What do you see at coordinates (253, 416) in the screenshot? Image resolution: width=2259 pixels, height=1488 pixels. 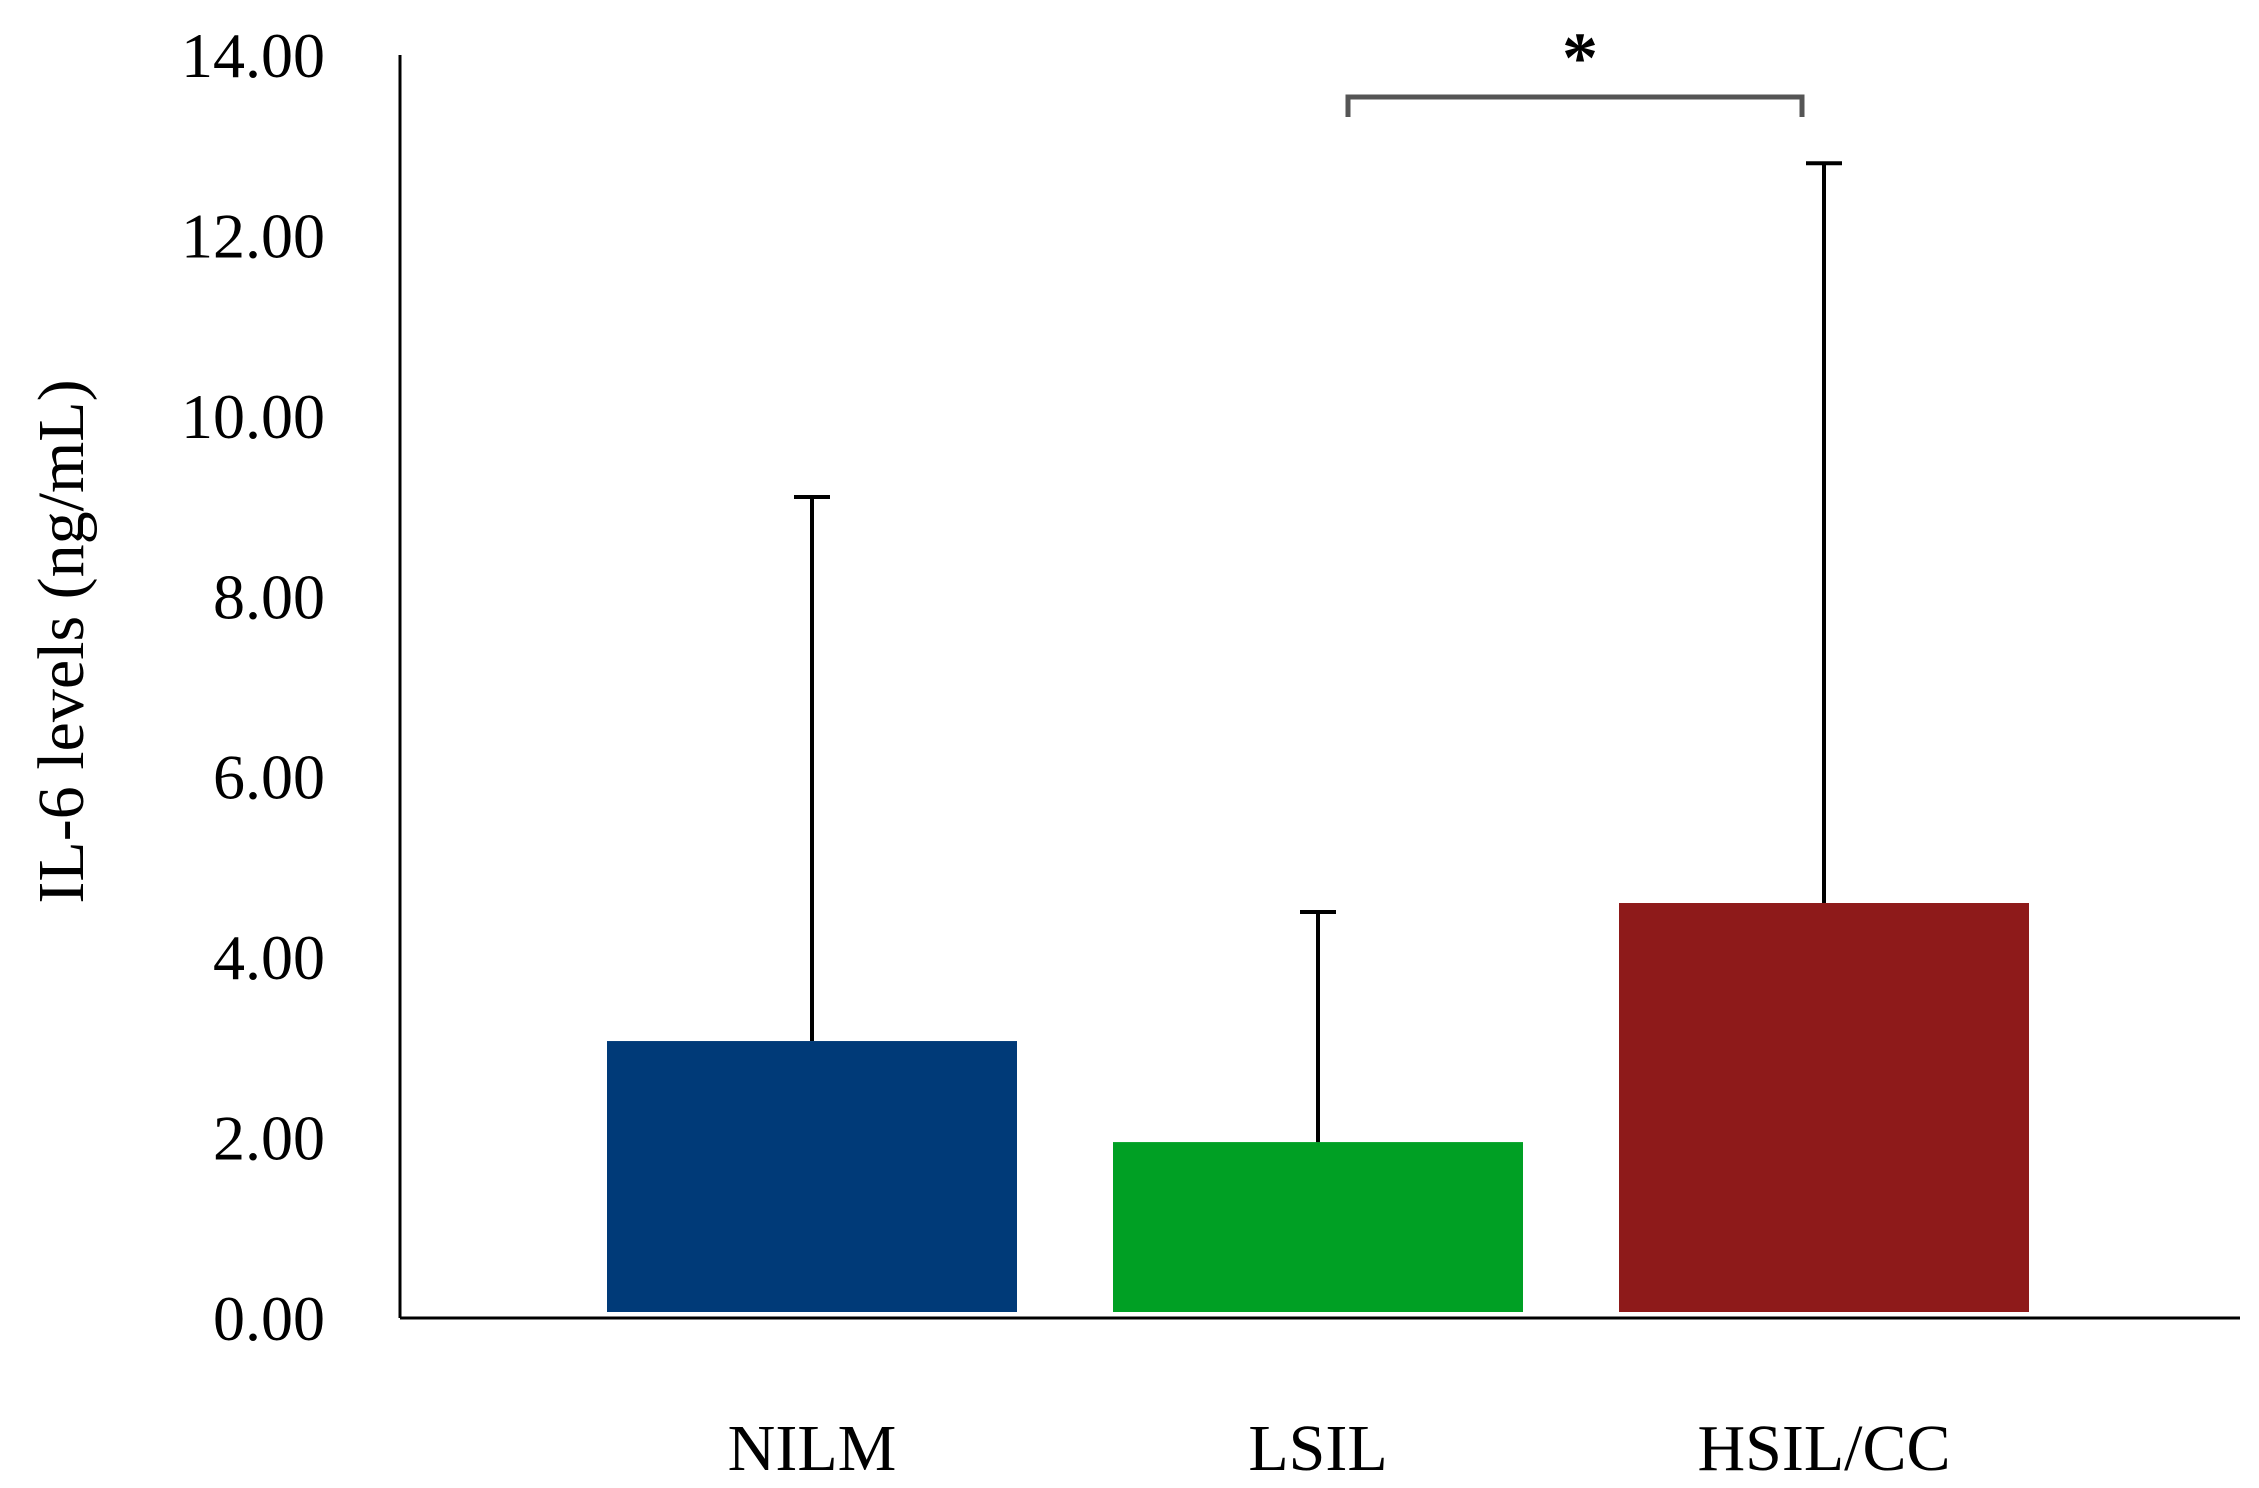 I see `y-tick-label: 10.00` at bounding box center [253, 416].